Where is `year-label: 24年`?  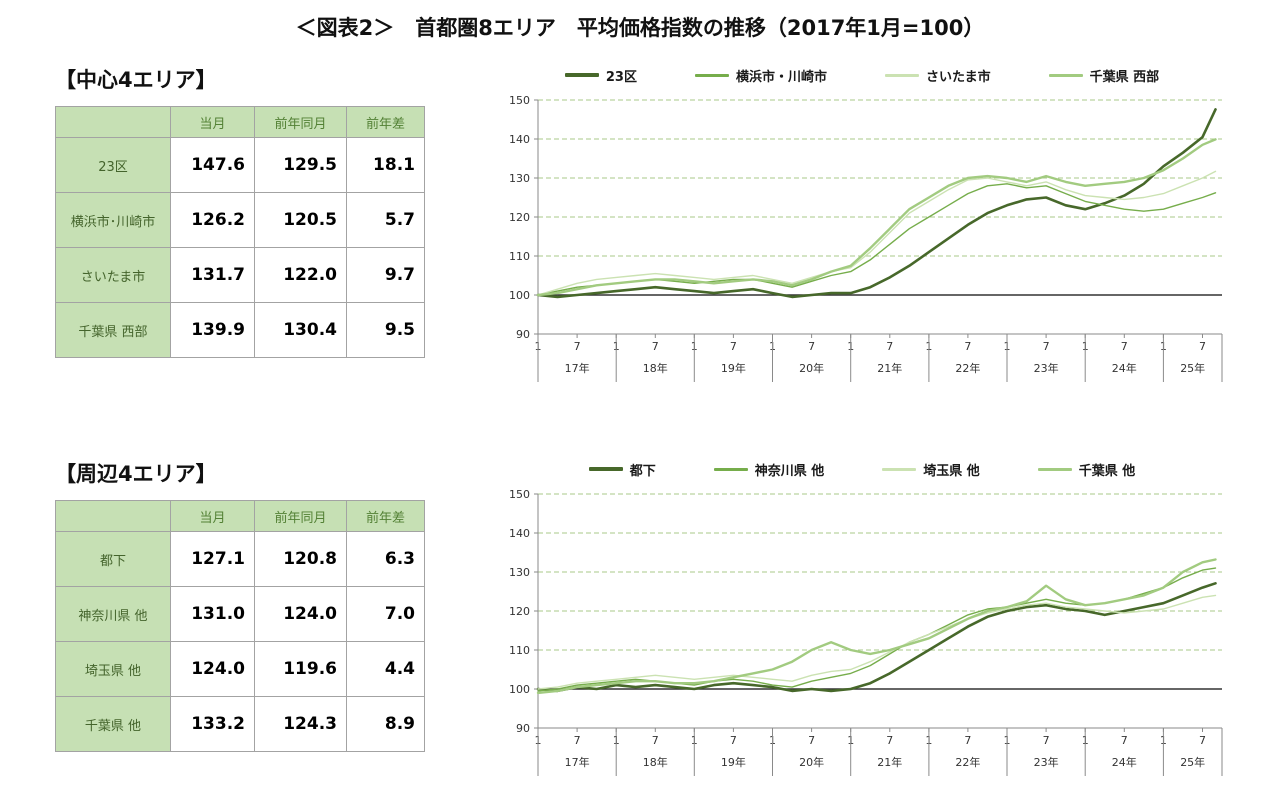
year-label: 24年 is located at coordinates (1124, 368).